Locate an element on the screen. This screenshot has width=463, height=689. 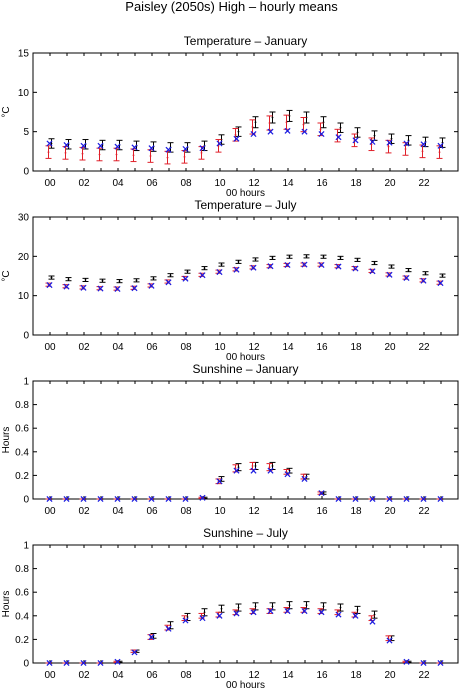
series-black-errorbar is located at coordinates (247, 480).